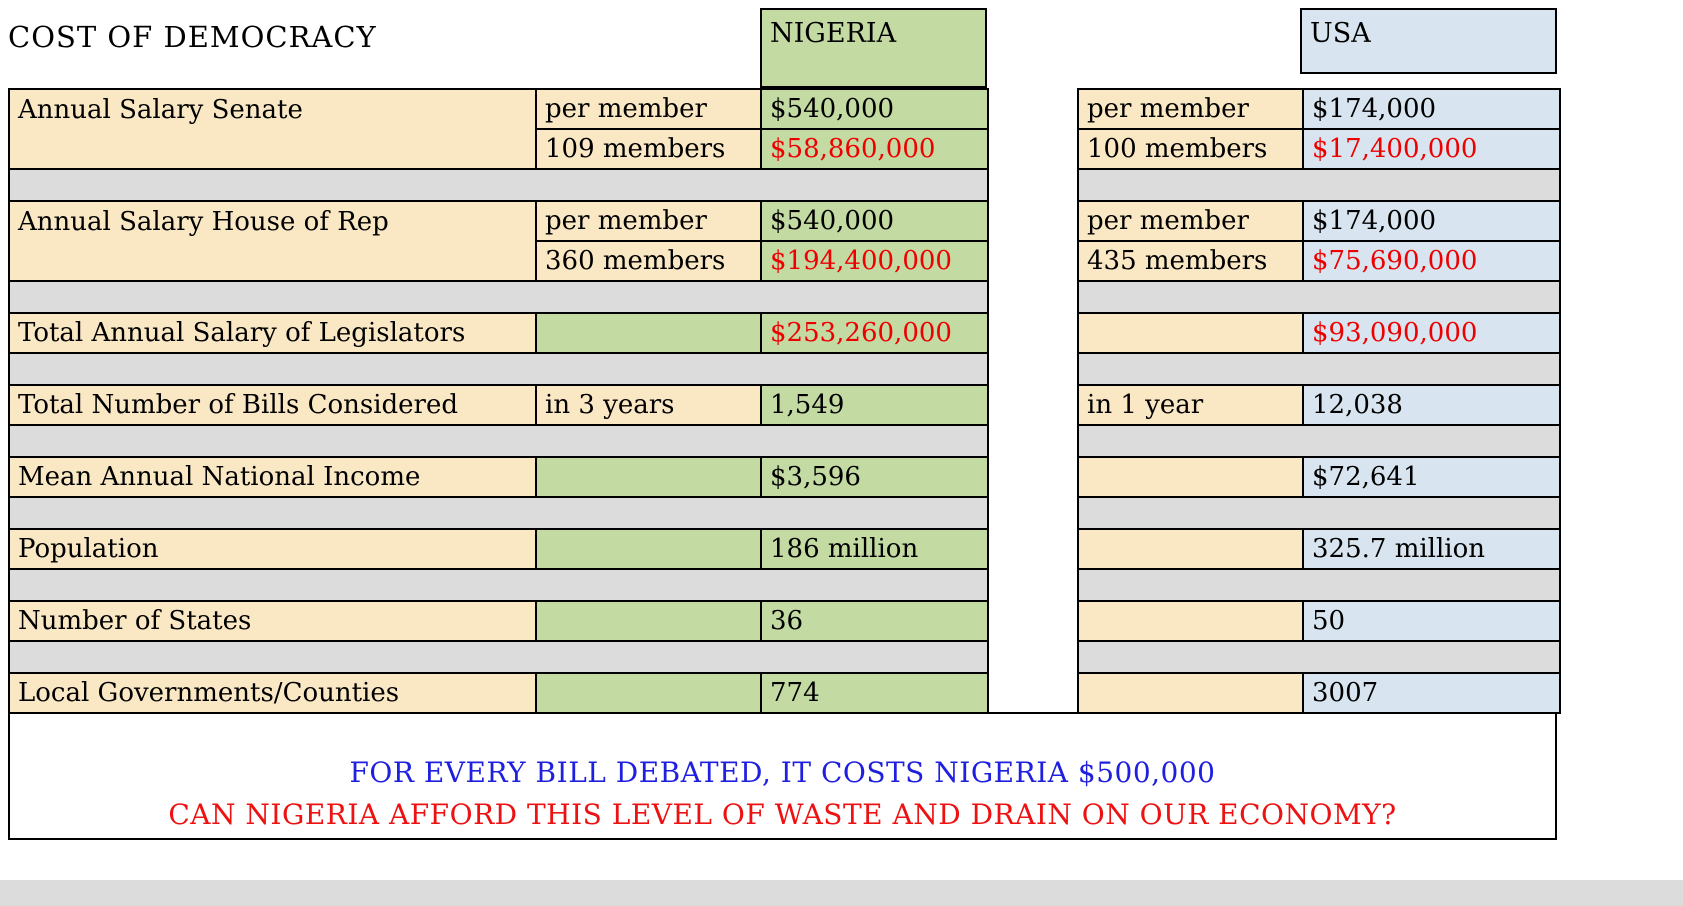 The width and height of the screenshot is (1683, 906). Describe the element at coordinates (1431, 405) in the screenshot. I see `bills-usa-value: 12,038` at that location.